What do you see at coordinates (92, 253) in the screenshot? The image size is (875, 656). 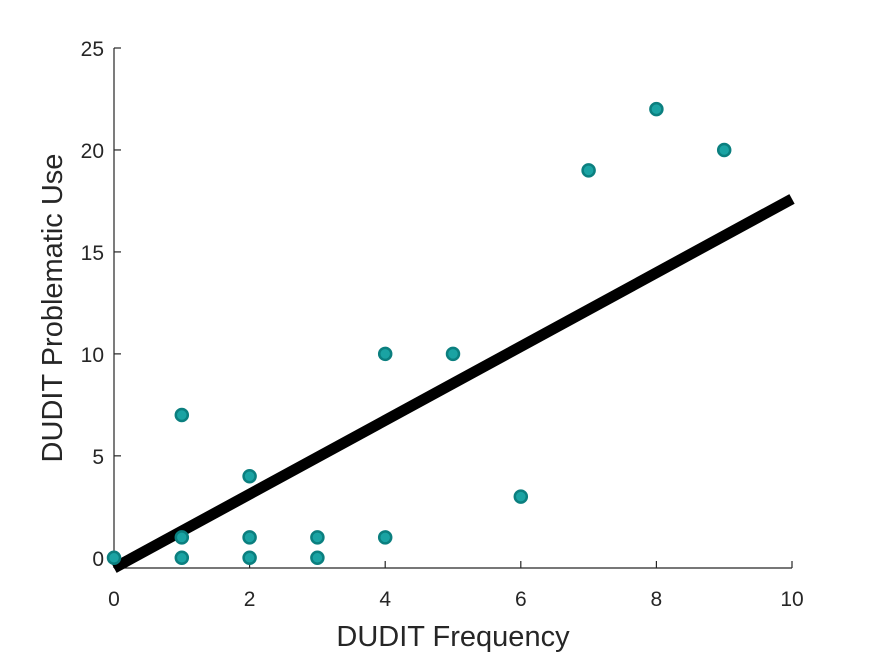 I see `y-tick-label: 15` at bounding box center [92, 253].